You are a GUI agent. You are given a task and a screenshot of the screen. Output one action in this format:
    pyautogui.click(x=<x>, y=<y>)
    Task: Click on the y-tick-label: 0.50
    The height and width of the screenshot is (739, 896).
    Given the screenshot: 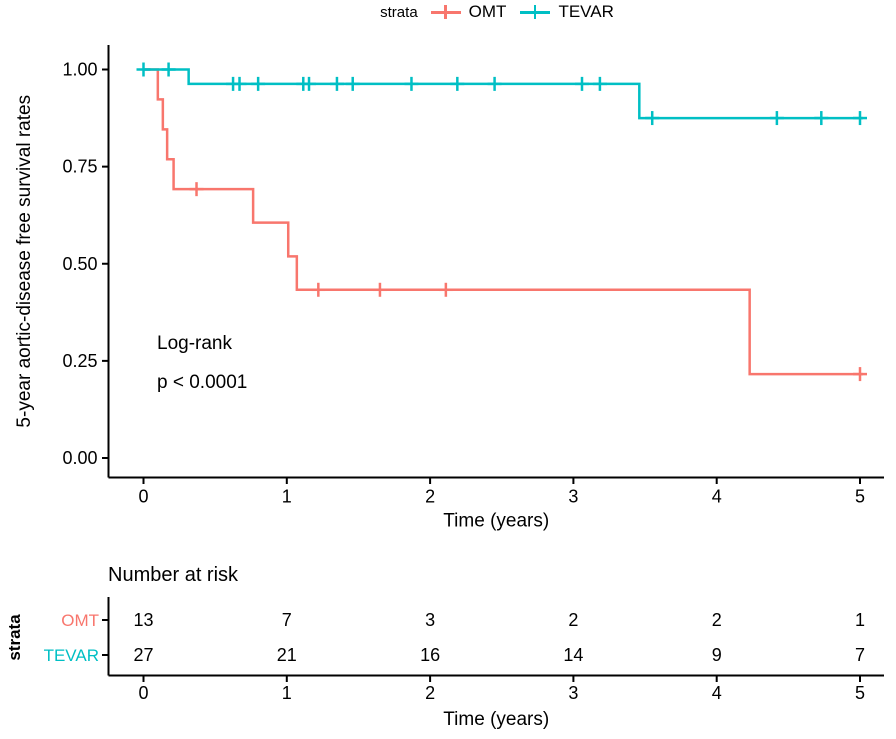 What is the action you would take?
    pyautogui.click(x=79, y=264)
    